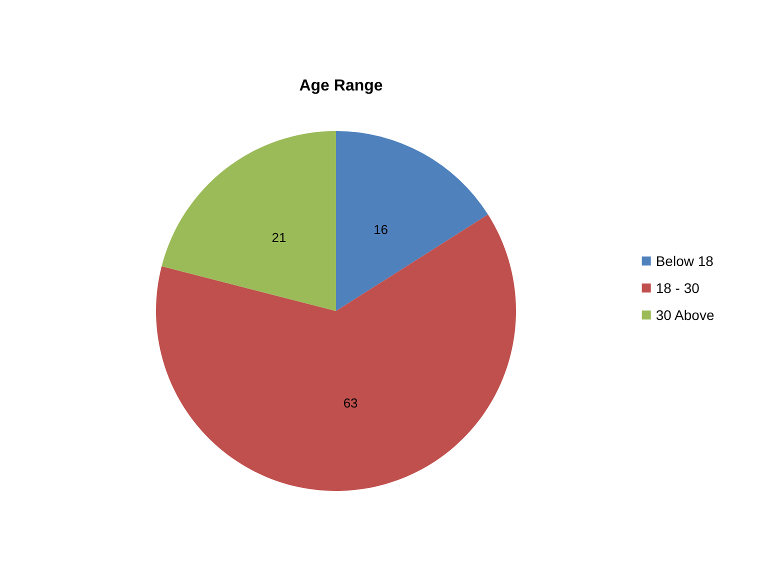  I want to click on data-label: 16, so click(381, 230).